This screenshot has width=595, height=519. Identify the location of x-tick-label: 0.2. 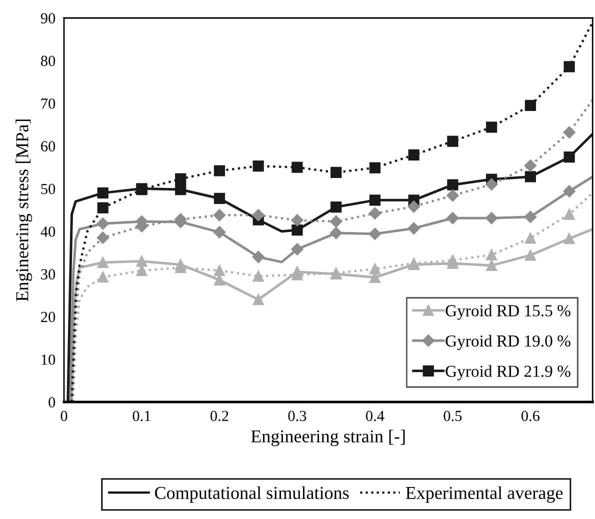
(219, 416).